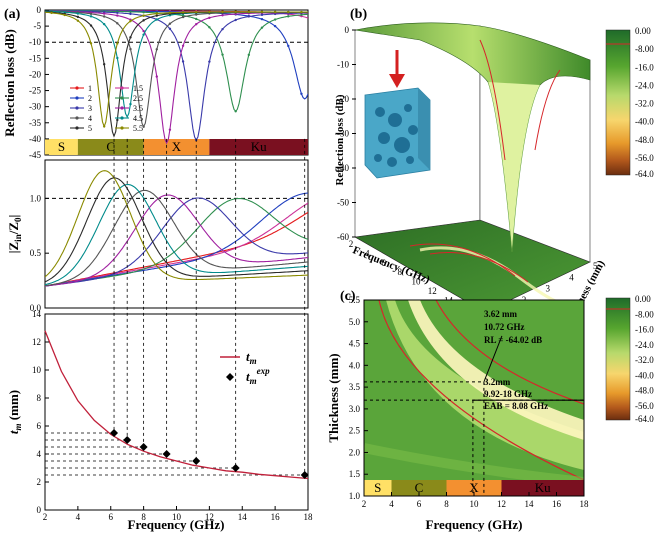 Image resolution: width=672 pixels, height=535 pixels. I want to click on heatmap-y-tick-label: 1.5, so click(355, 474).